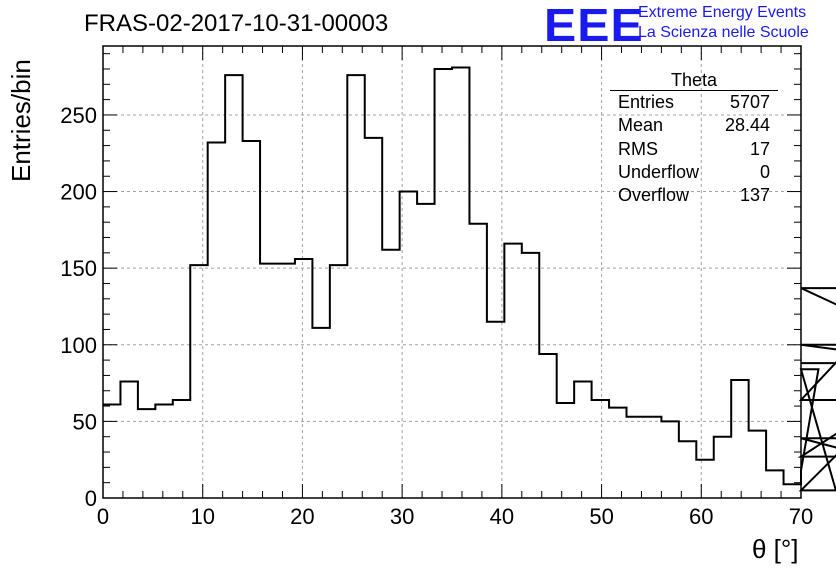 The image size is (836, 572). What do you see at coordinates (21, 120) in the screenshot?
I see `y-axis-label: Entries/bin` at bounding box center [21, 120].